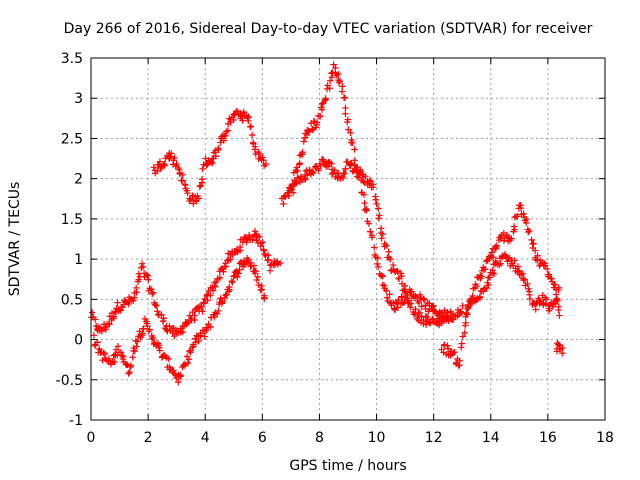  What do you see at coordinates (69, 381) in the screenshot?
I see `y-tick-label: -0.5` at bounding box center [69, 381].